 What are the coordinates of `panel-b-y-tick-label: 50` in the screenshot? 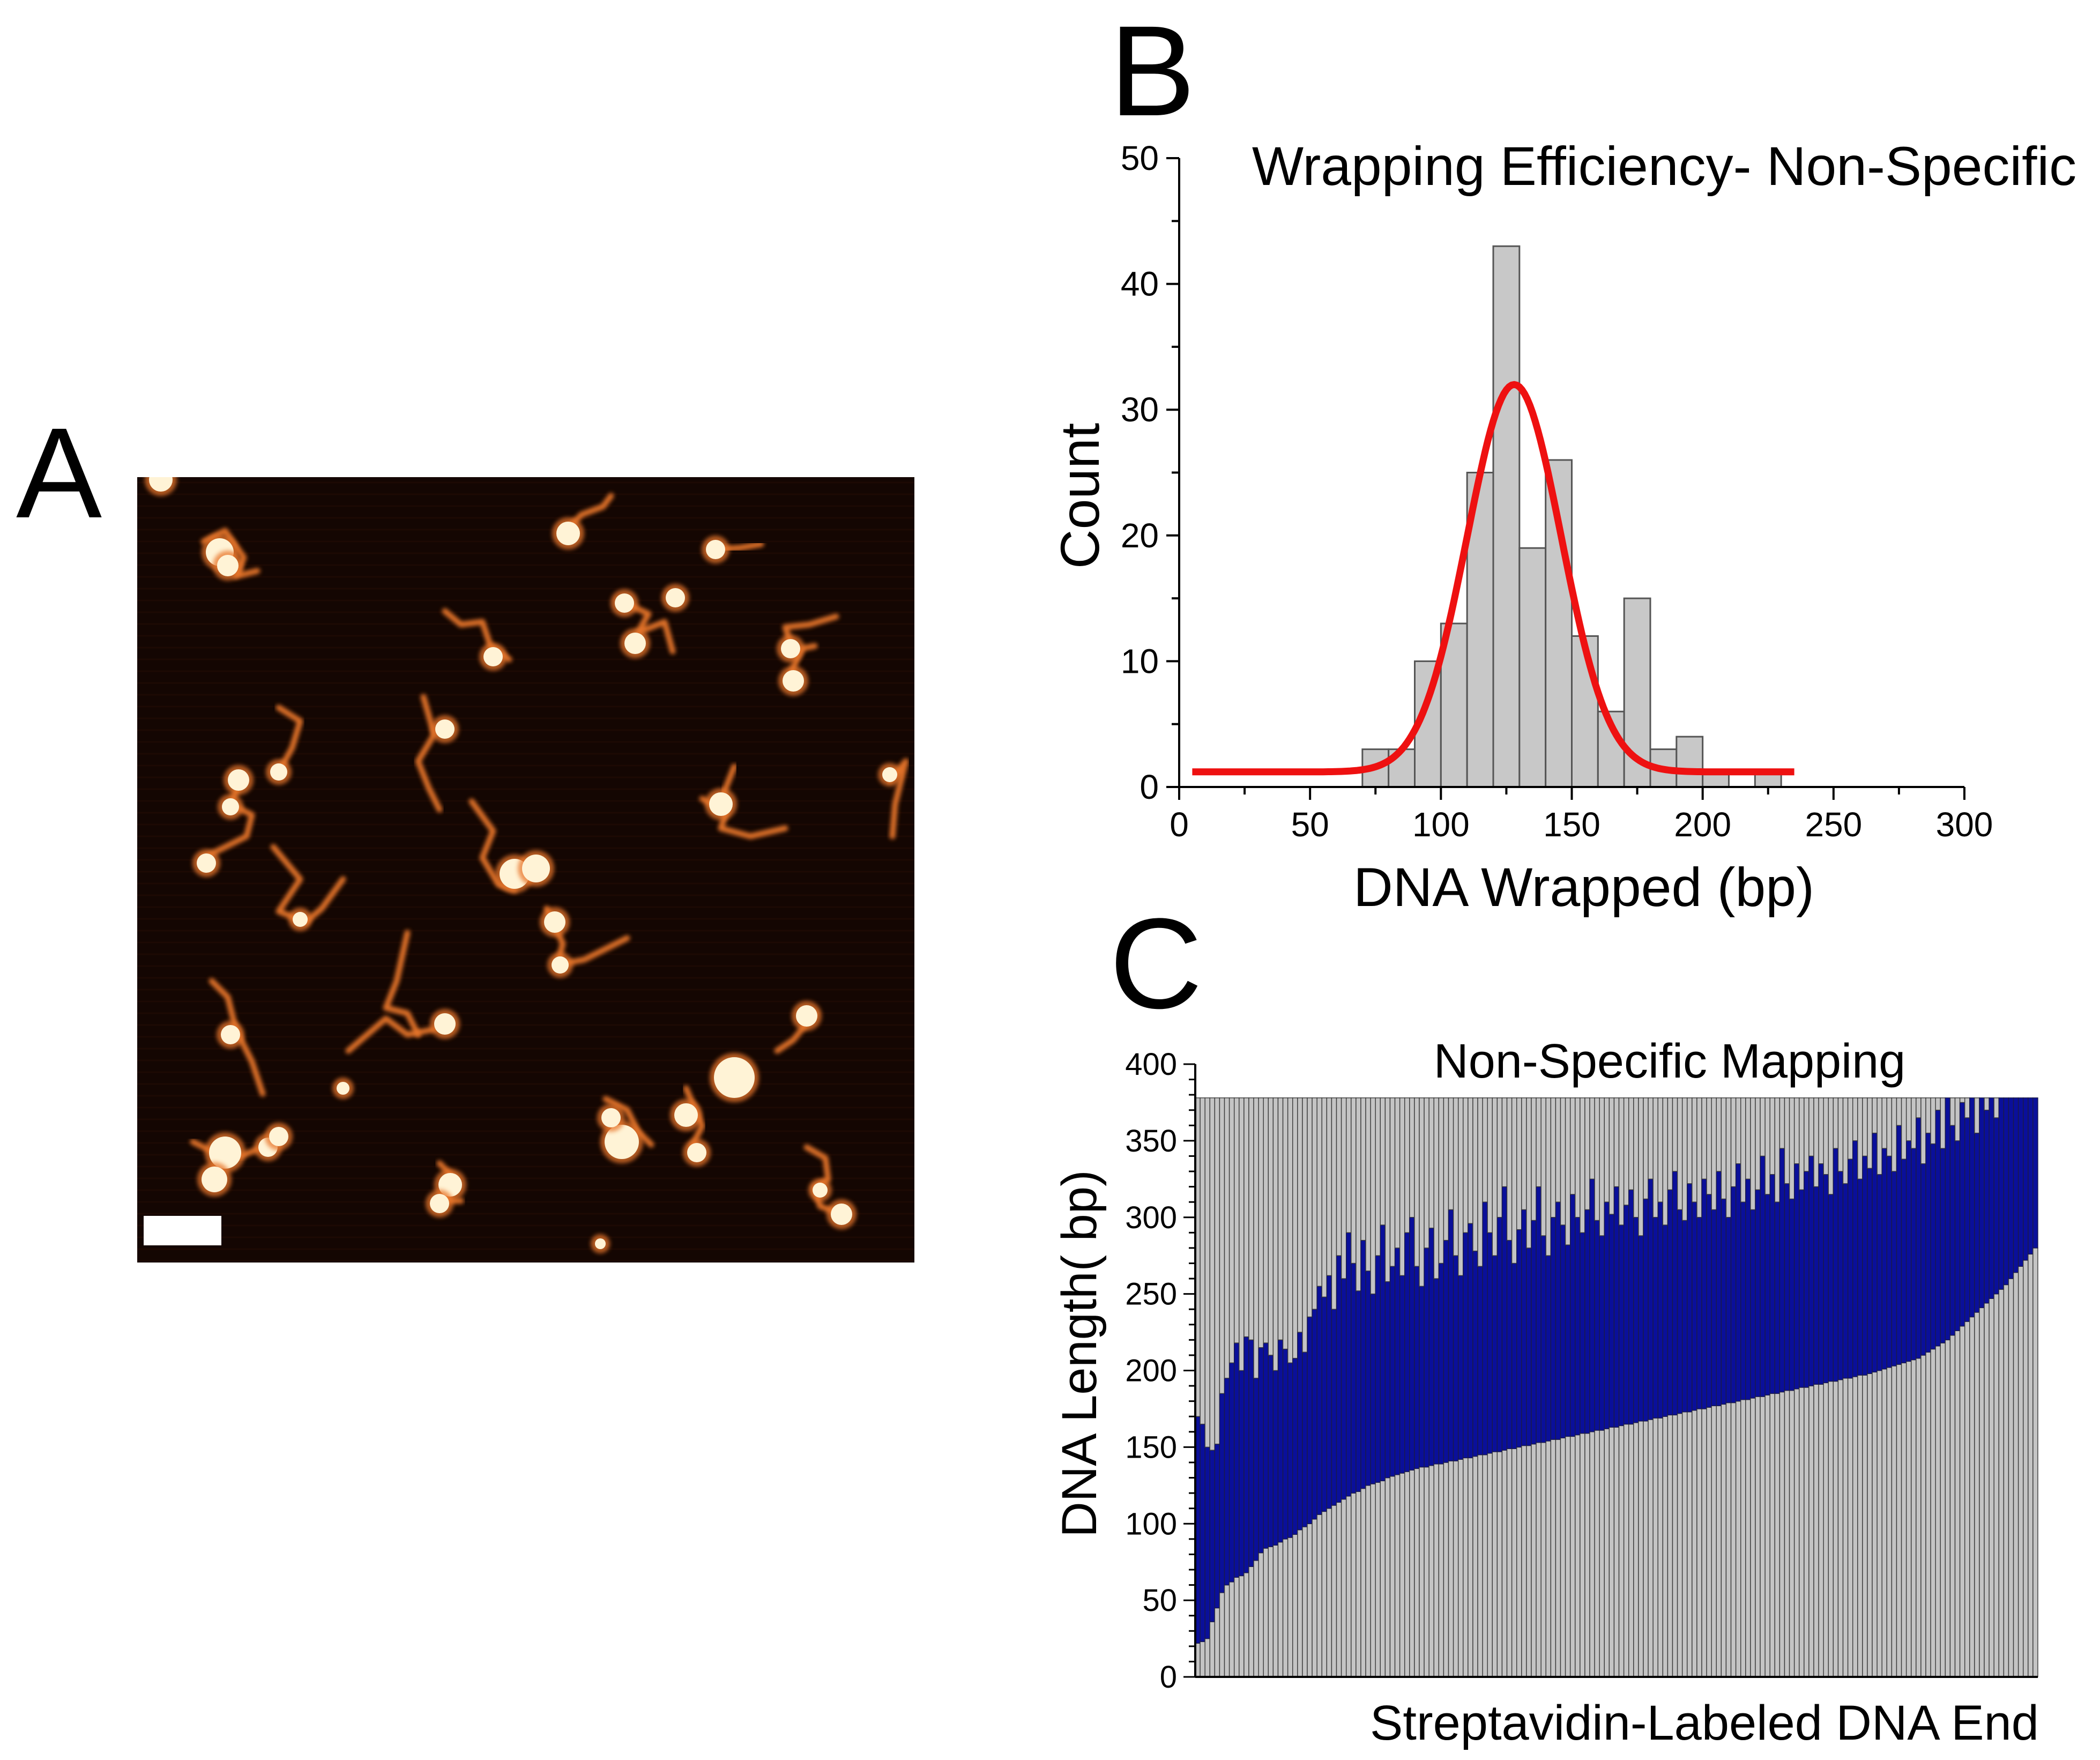 It's located at (1140, 158).